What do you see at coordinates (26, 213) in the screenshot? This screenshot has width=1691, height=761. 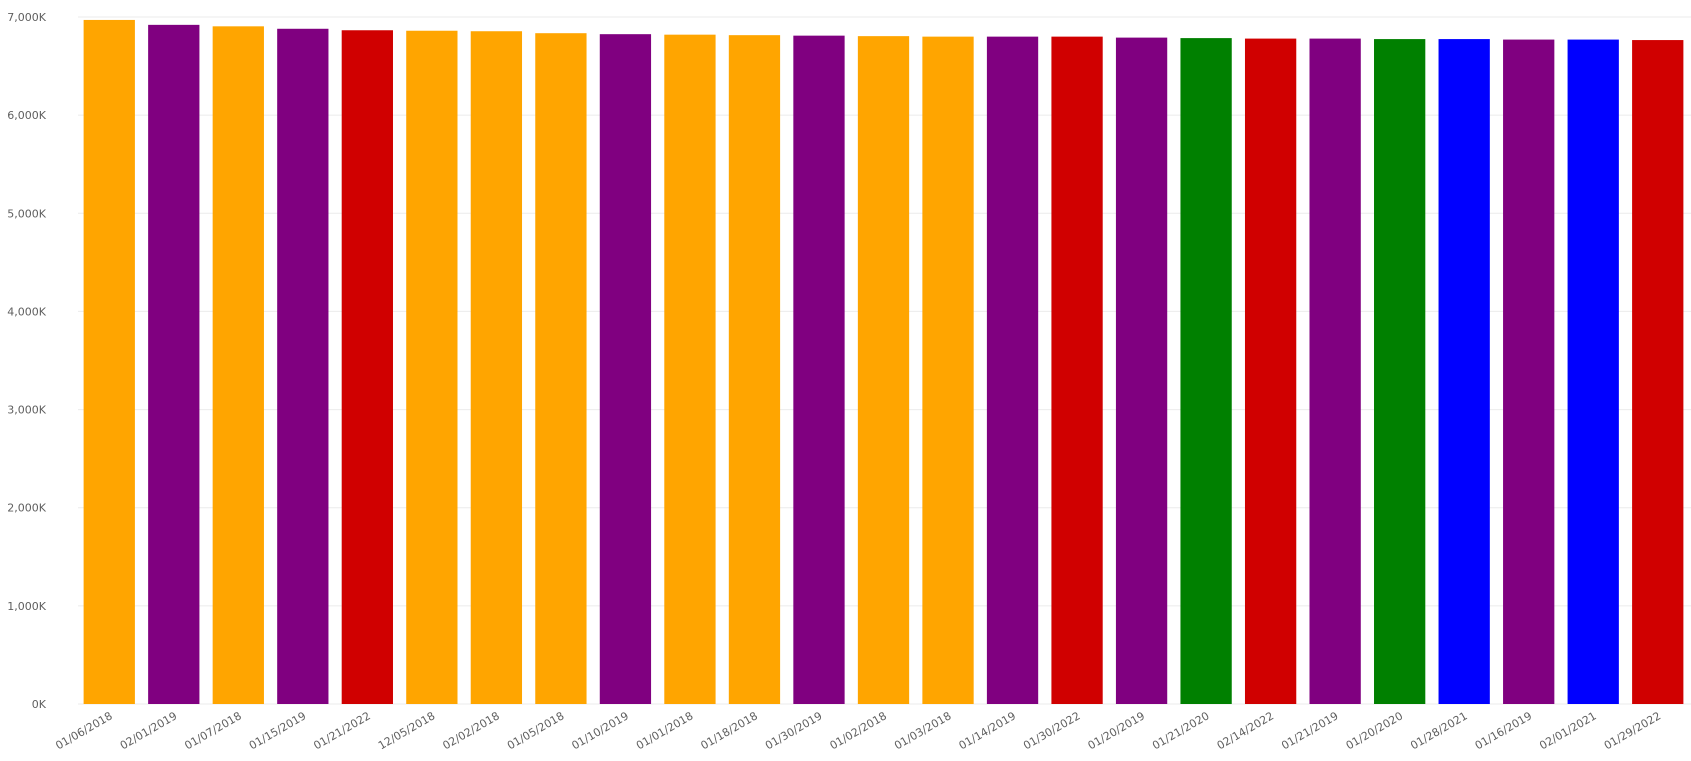 I see `y-tick-label: 5,000K` at bounding box center [26, 213].